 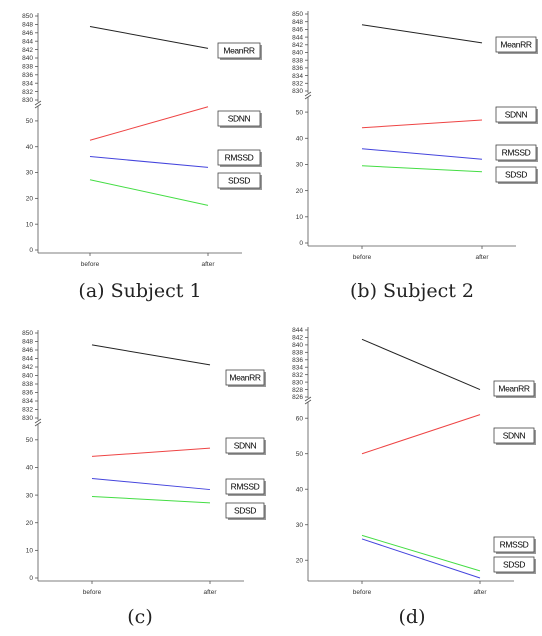 What do you see at coordinates (300, 418) in the screenshot?
I see `y-tick-label: 60` at bounding box center [300, 418].